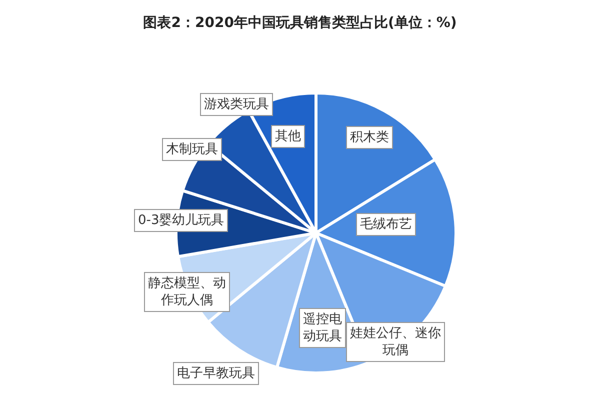 The height and width of the screenshot is (404, 600). I want to click on slice-label: 其他, so click(288, 136).